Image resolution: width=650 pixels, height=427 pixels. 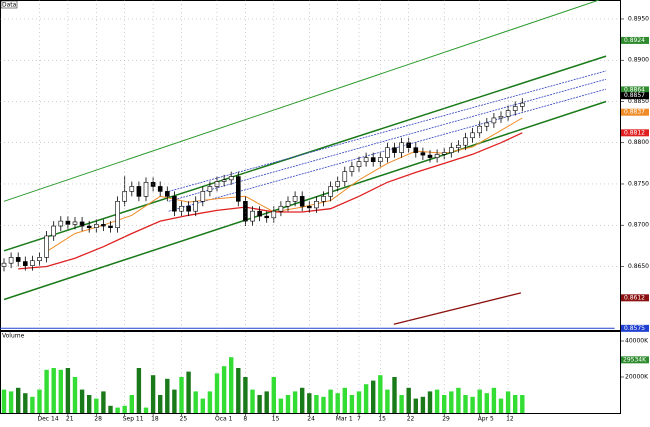 What do you see at coordinates (637, 377) in the screenshot?
I see `volume-tick-label: 20000K` at bounding box center [637, 377].